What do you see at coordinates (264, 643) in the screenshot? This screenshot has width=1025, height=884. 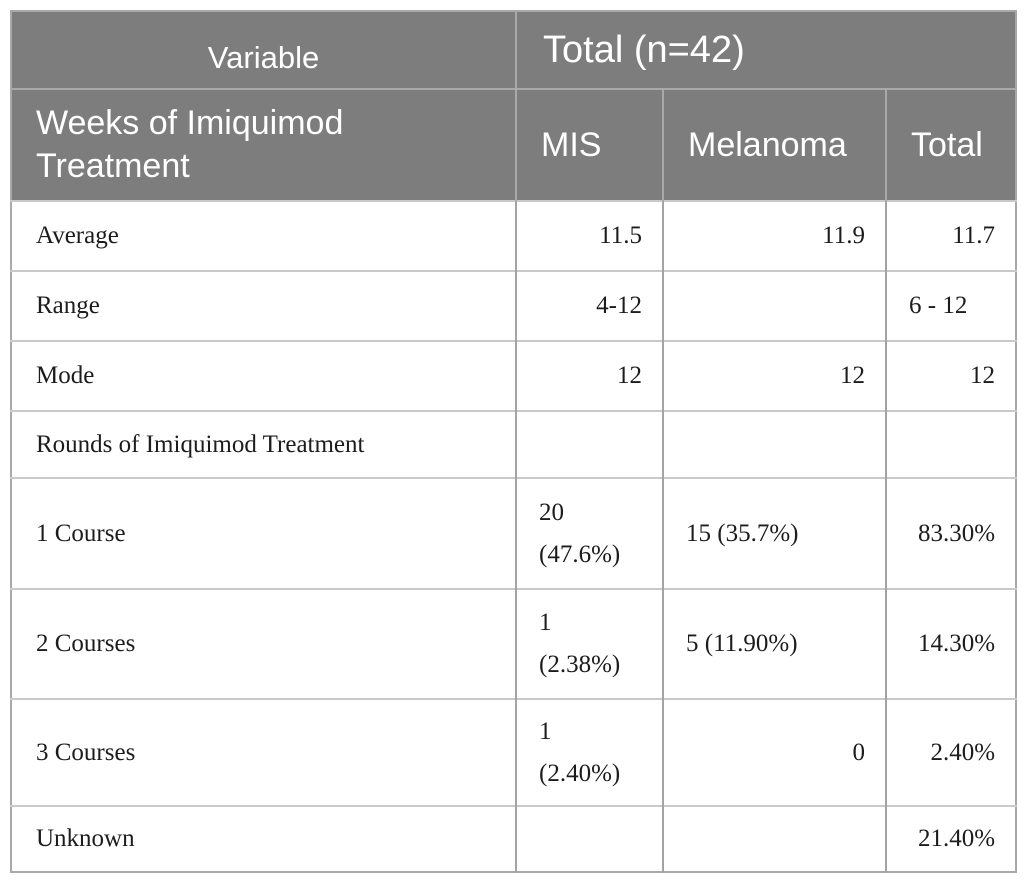 I see `row-label: 2 Courses` at bounding box center [264, 643].